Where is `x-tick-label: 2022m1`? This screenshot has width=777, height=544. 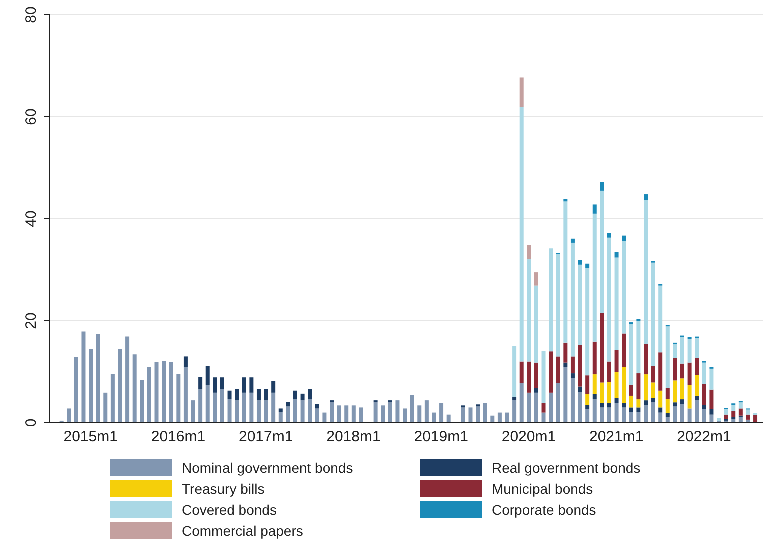 x-tick-label: 2022m1 is located at coordinates (704, 437).